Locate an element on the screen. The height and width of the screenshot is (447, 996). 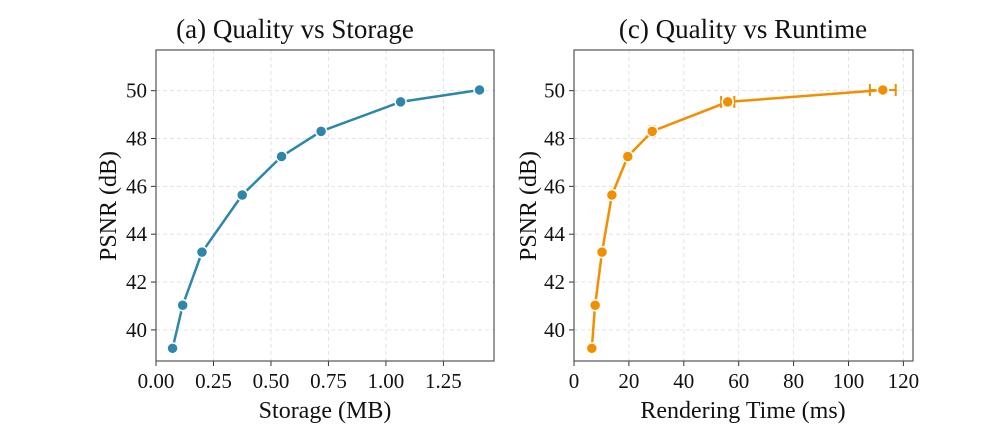
x-tick-label: 100 is located at coordinates (849, 381).